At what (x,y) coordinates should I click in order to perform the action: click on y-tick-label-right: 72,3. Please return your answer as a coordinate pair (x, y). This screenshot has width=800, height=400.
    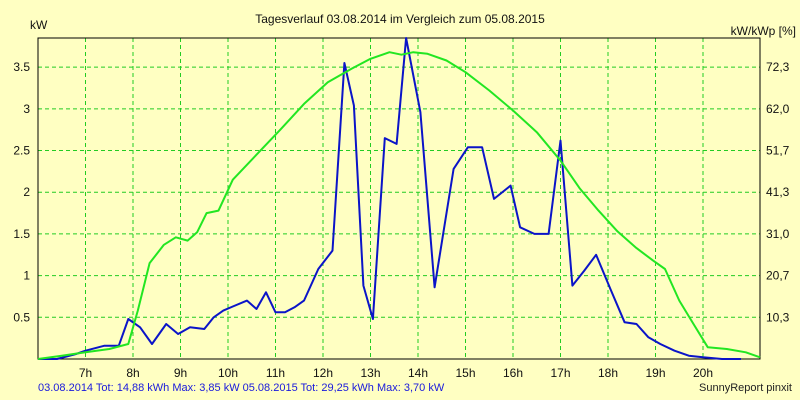
    Looking at the image, I should click on (778, 67).